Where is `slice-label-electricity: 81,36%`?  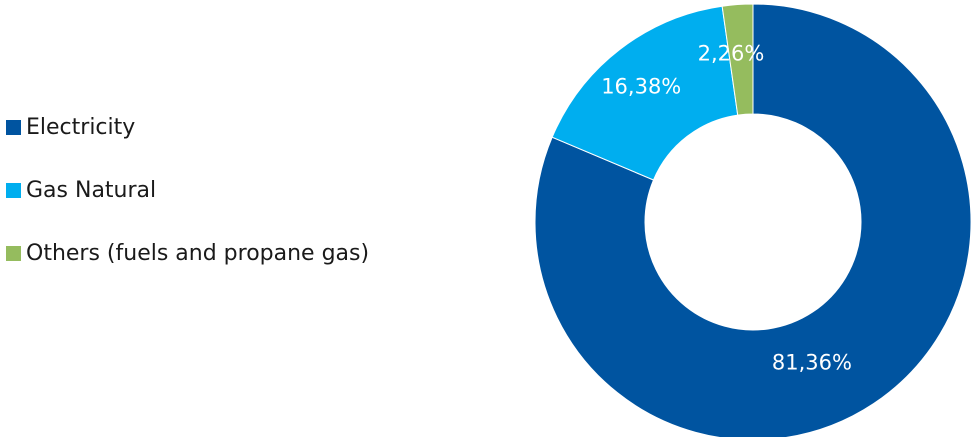 slice-label-electricity: 81,36% is located at coordinates (812, 363).